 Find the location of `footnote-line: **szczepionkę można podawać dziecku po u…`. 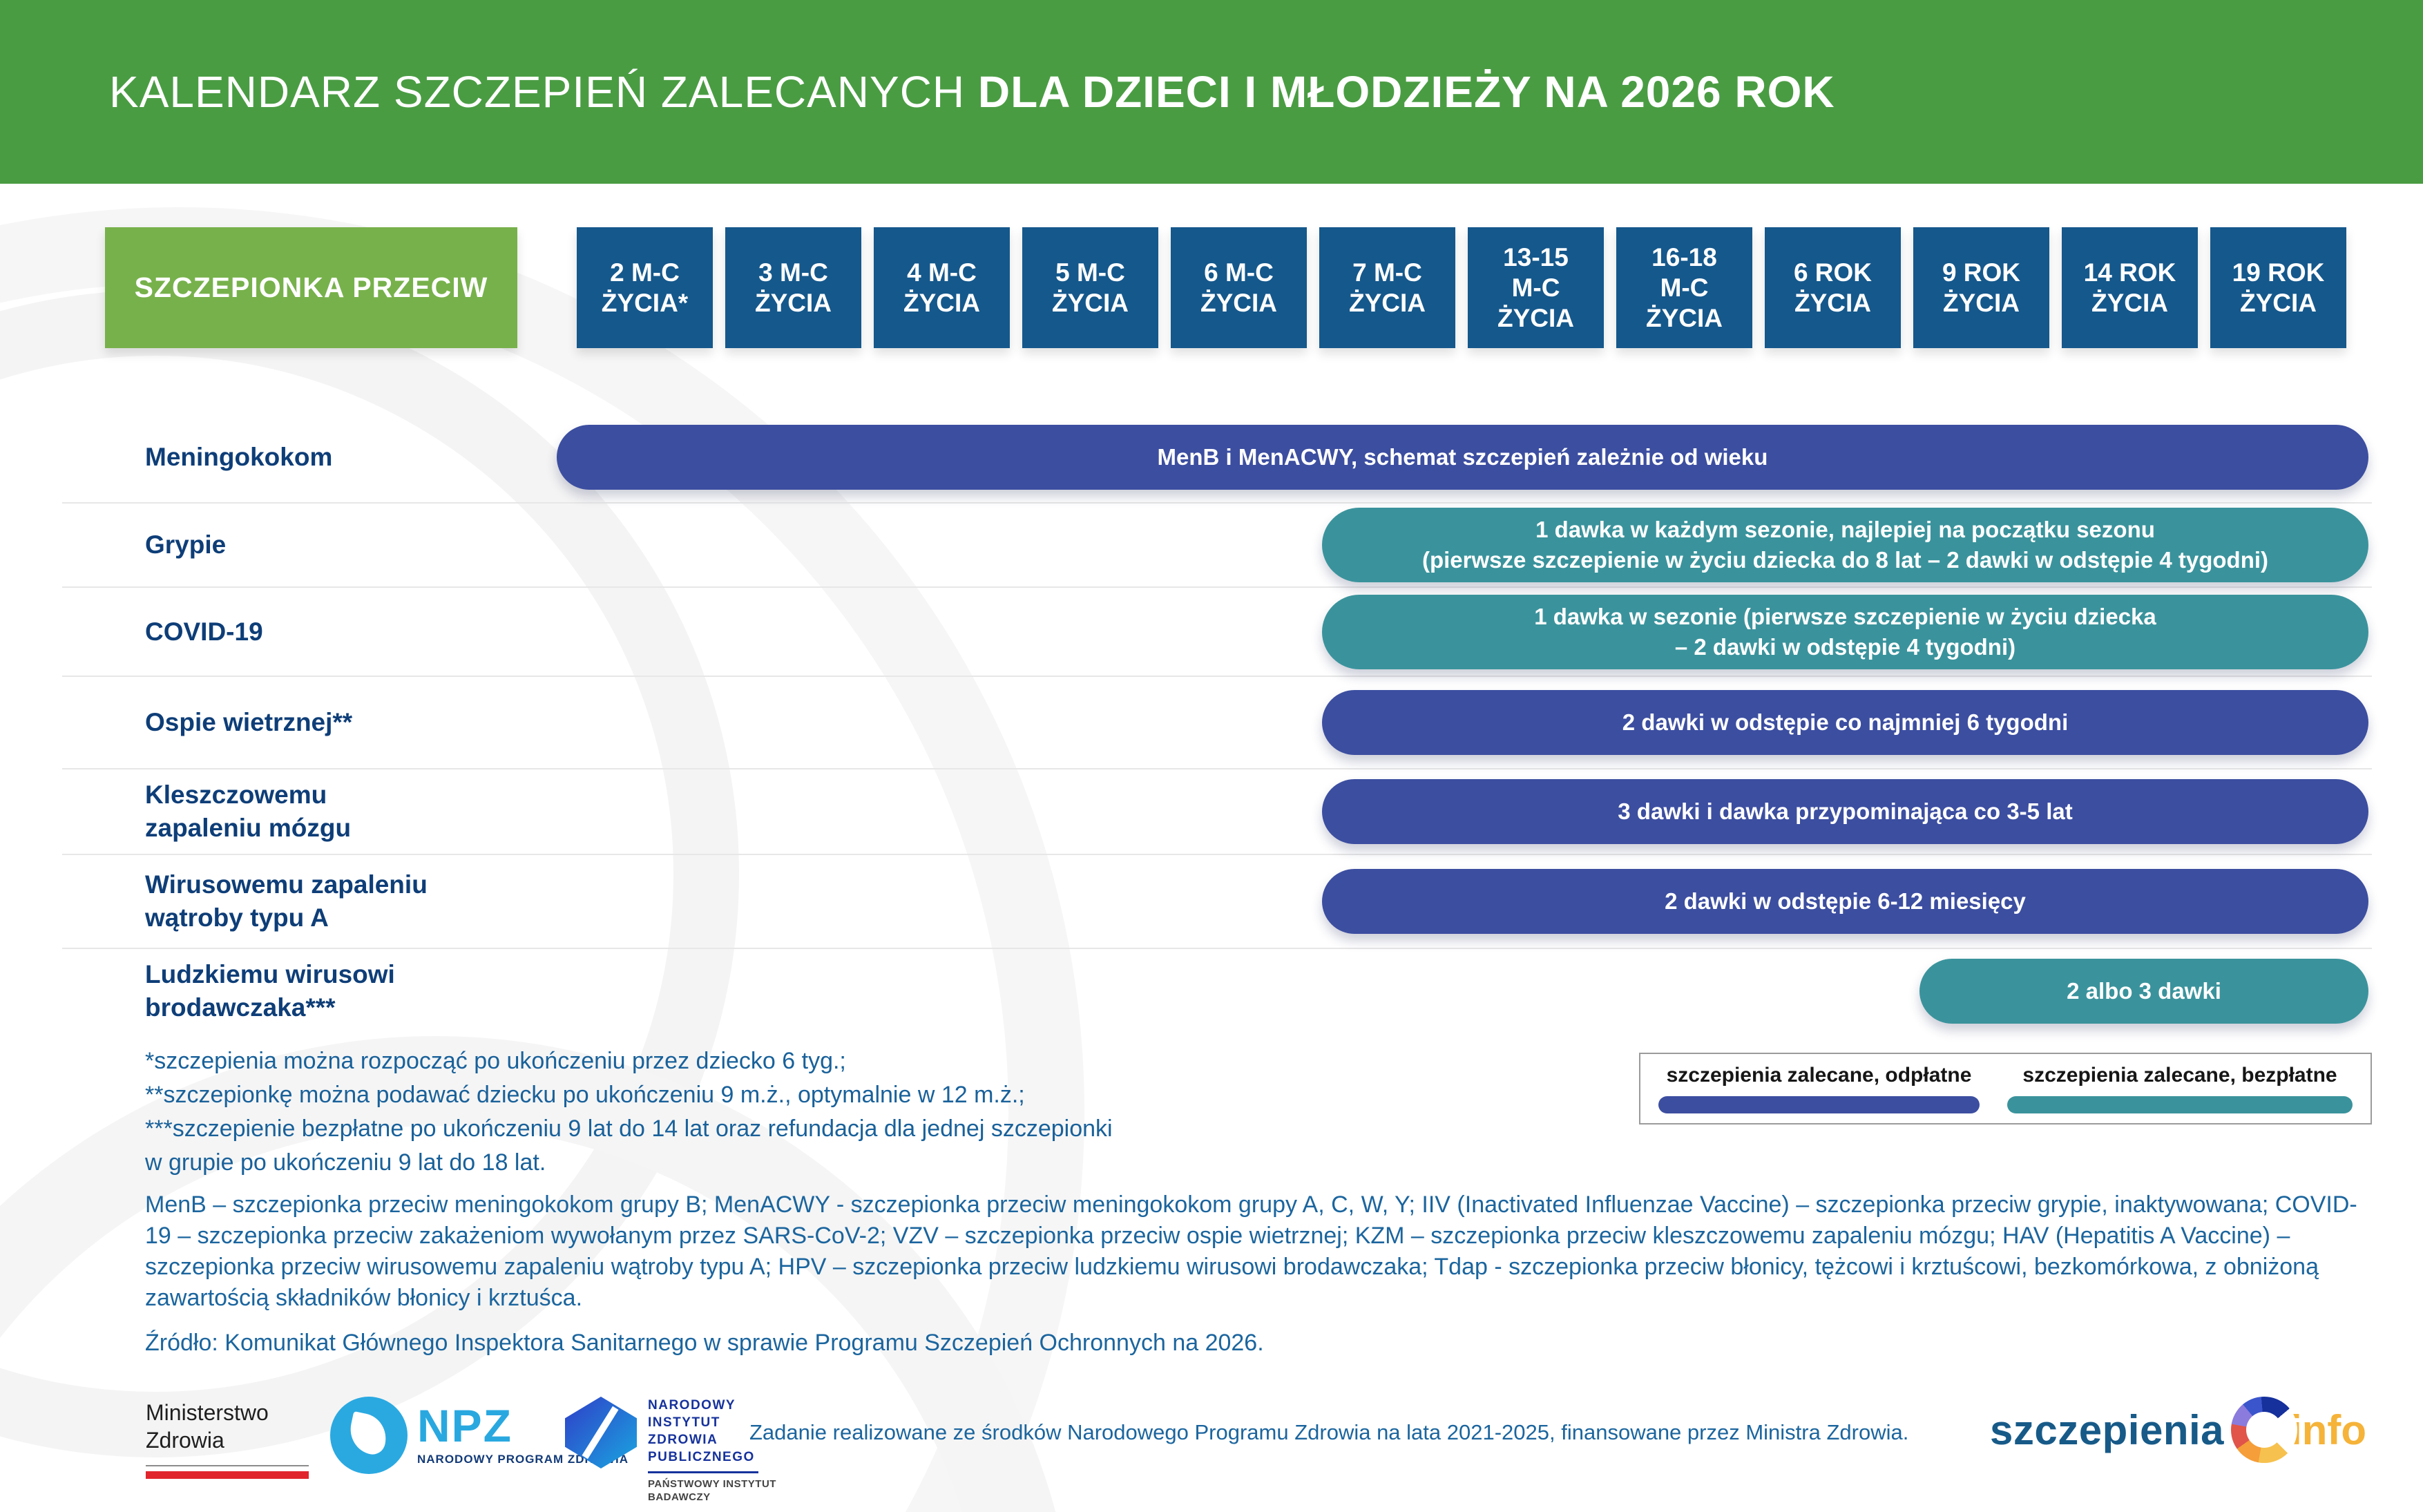

footnote-line: **szczepionkę można podawać dziecku po u… is located at coordinates (585, 1095).